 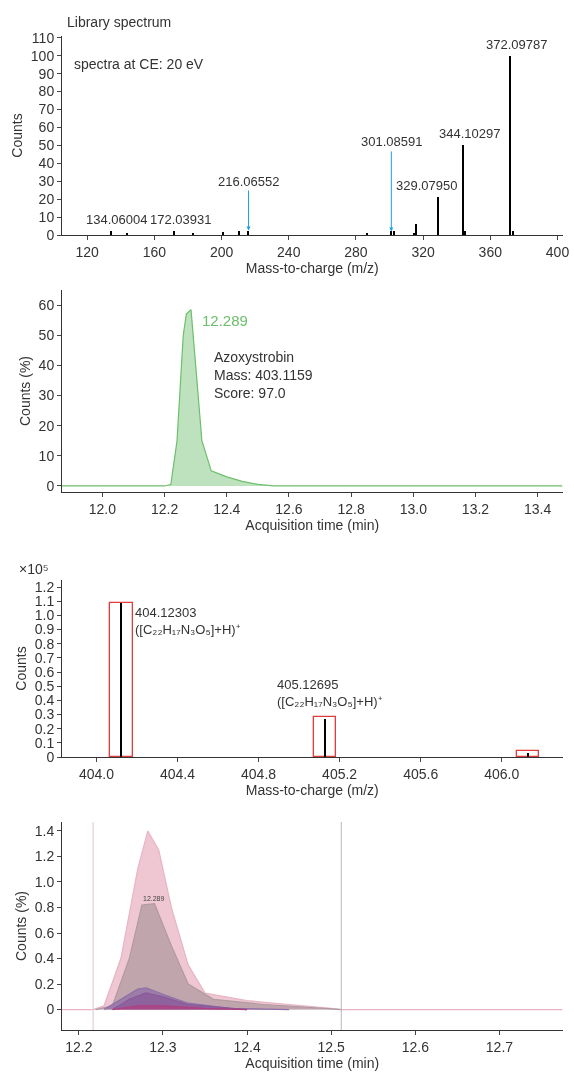 I want to click on x-tick-label: 12.0, so click(x=102, y=508).